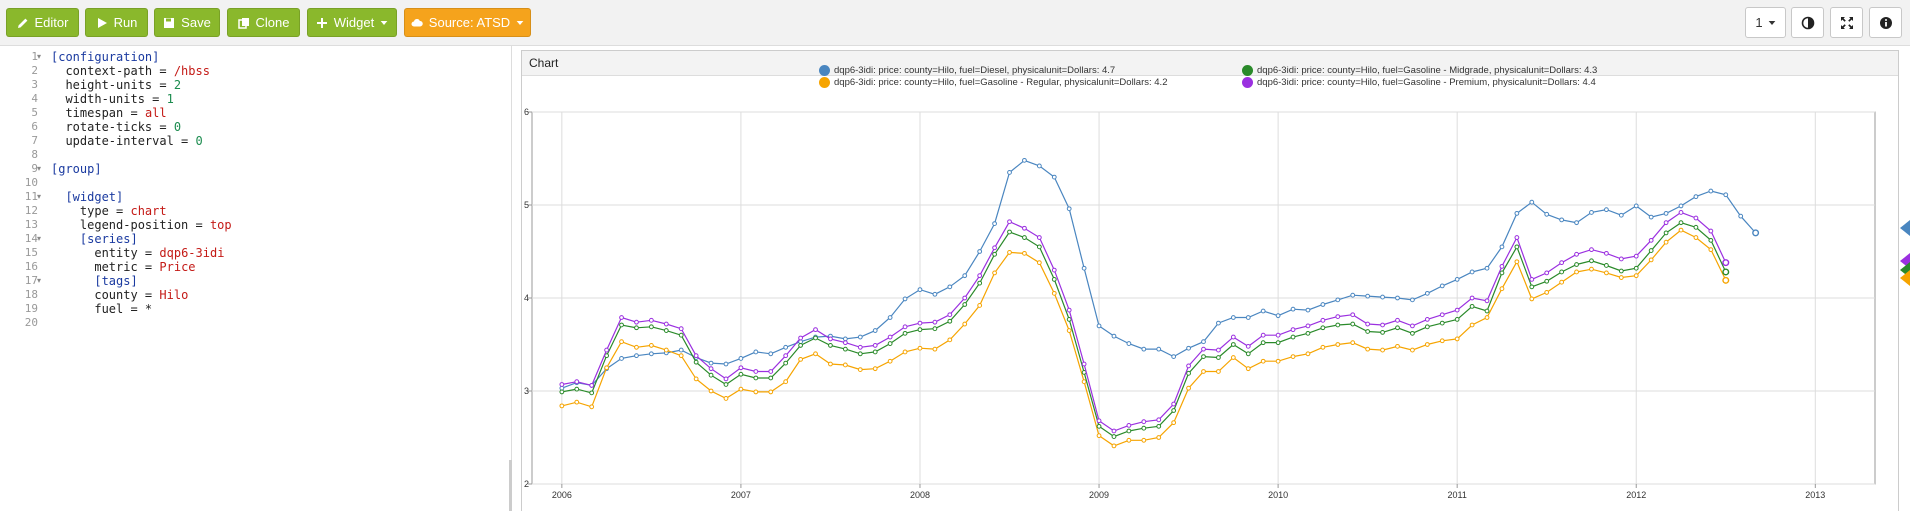 This screenshot has width=1910, height=511. What do you see at coordinates (94, 239) in the screenshot?
I see `code-line: [series]` at bounding box center [94, 239].